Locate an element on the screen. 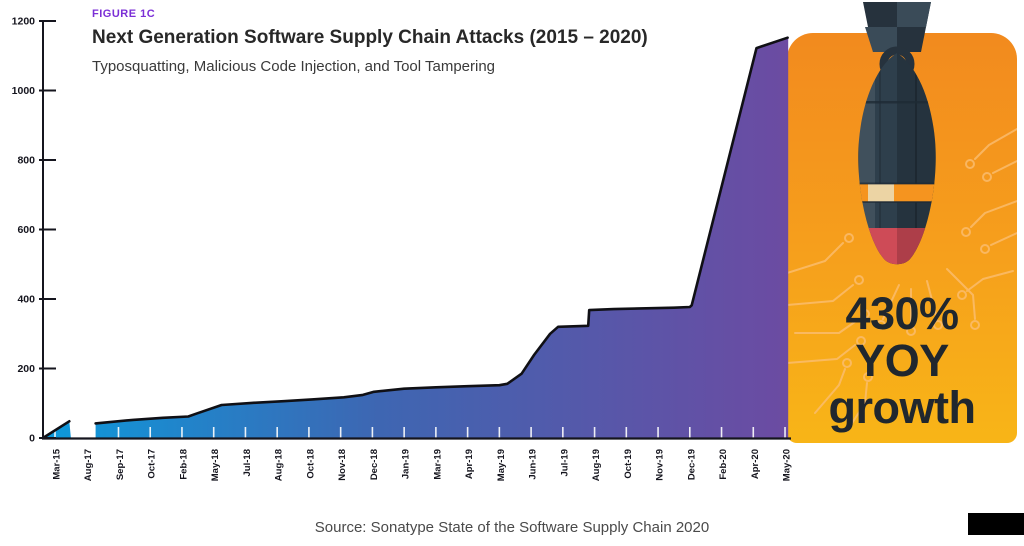 The height and width of the screenshot is (546, 1024). x-axis-label: Oct-19 is located at coordinates (628, 464).